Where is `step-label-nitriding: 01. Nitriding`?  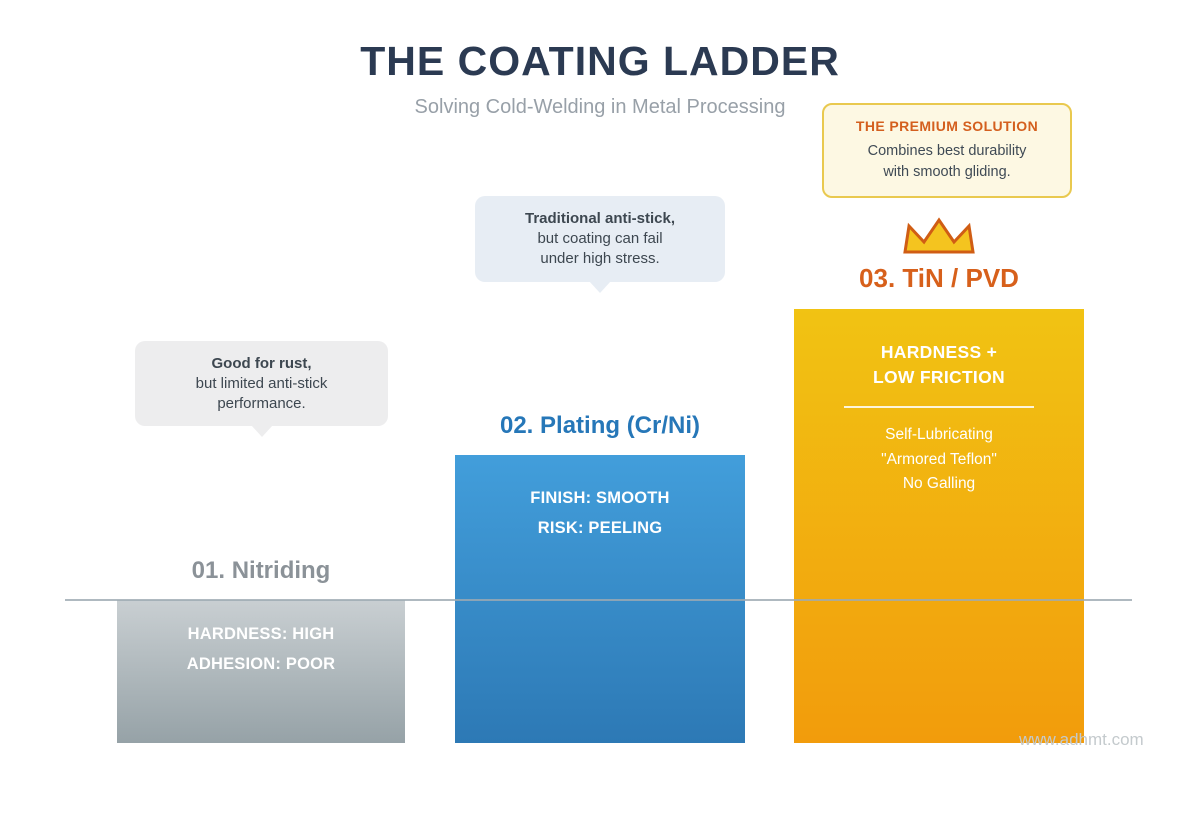 step-label-nitriding: 01. Nitriding is located at coordinates (261, 570).